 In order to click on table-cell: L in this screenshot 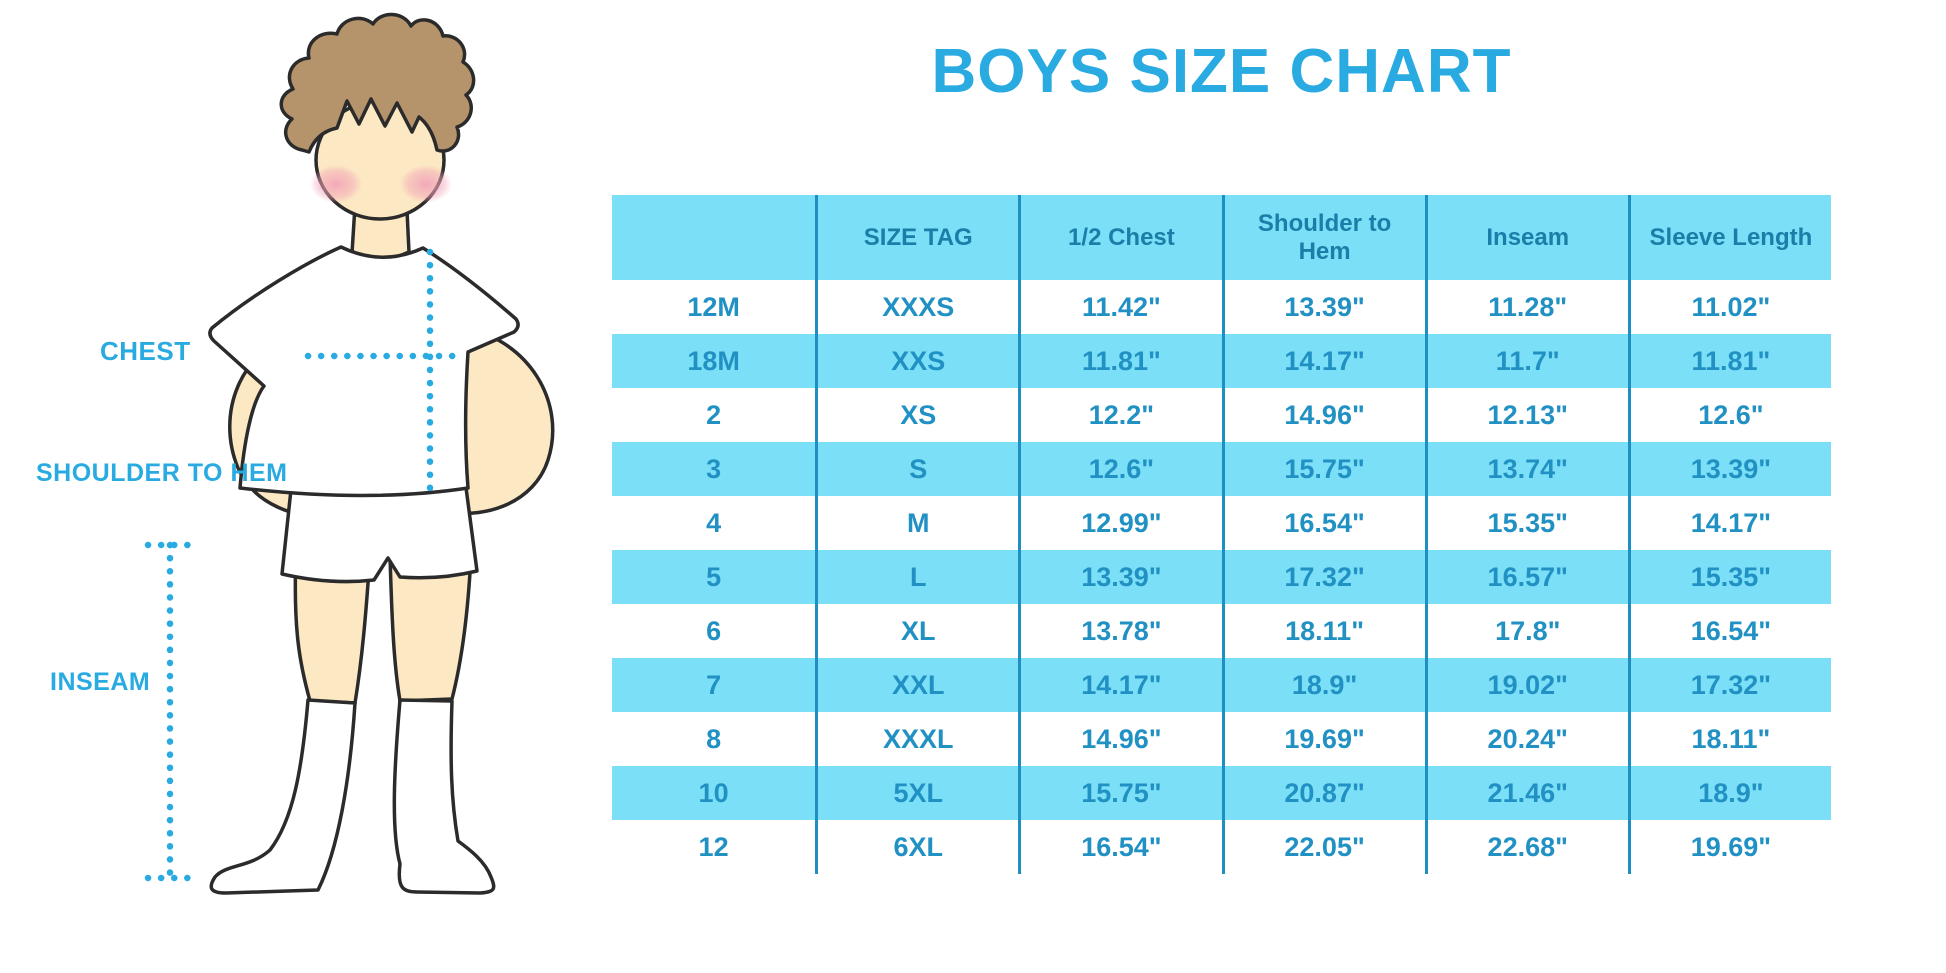, I will do `click(917, 577)`.